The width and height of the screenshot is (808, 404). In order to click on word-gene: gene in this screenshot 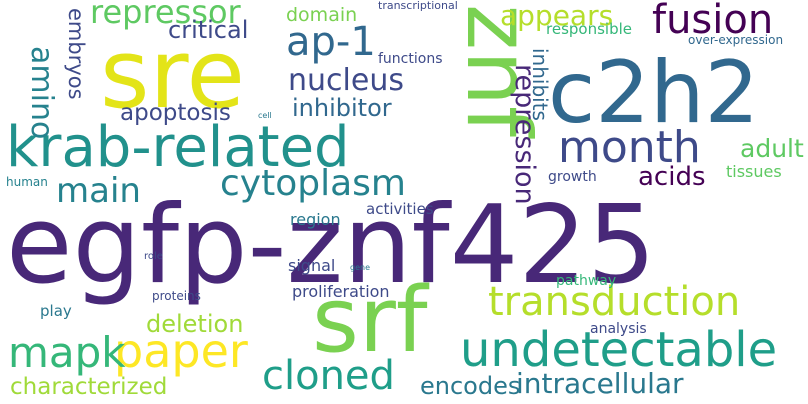, I will do `click(360, 267)`.